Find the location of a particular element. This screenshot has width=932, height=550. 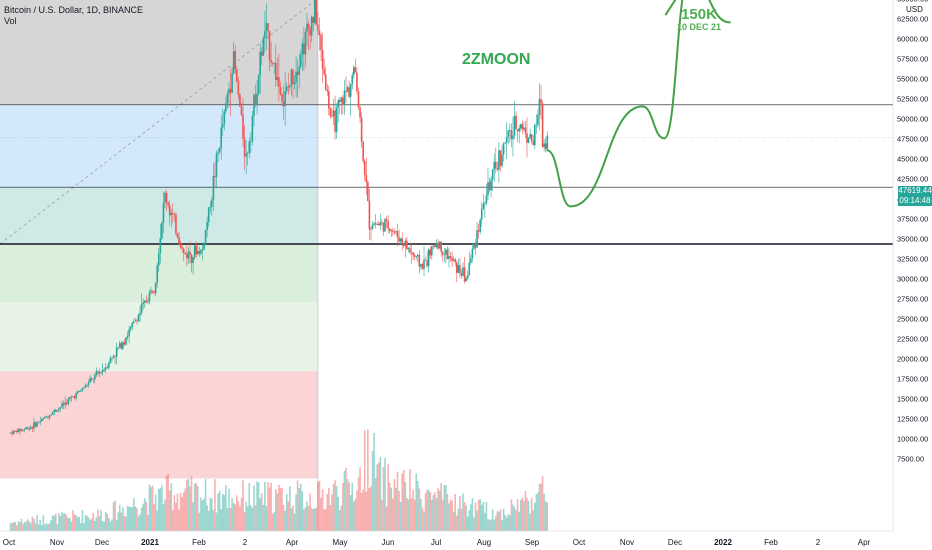

x-tick-label: Nov is located at coordinates (627, 542).